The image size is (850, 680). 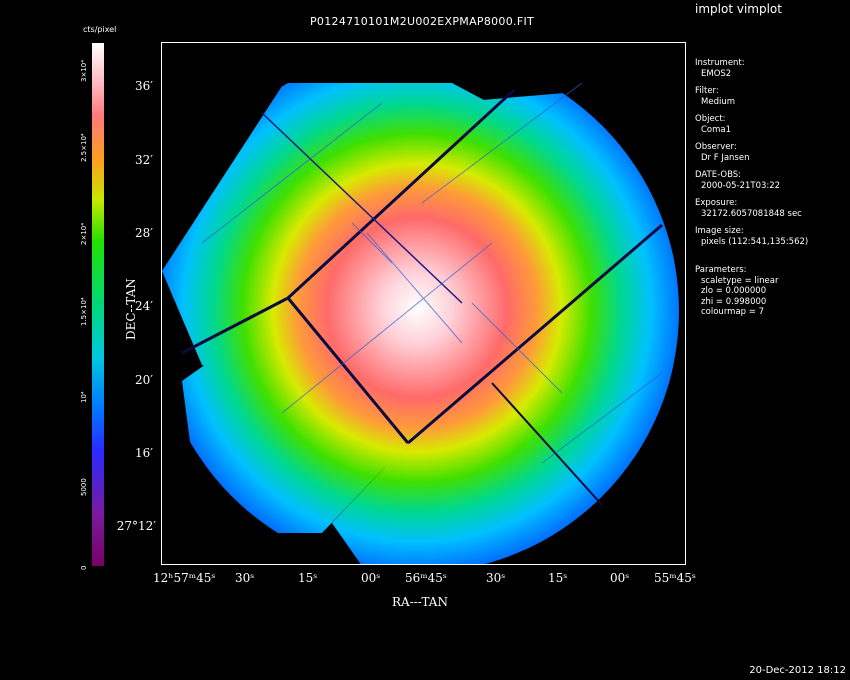 I want to click on meta-value: Medium, so click(x=718, y=101).